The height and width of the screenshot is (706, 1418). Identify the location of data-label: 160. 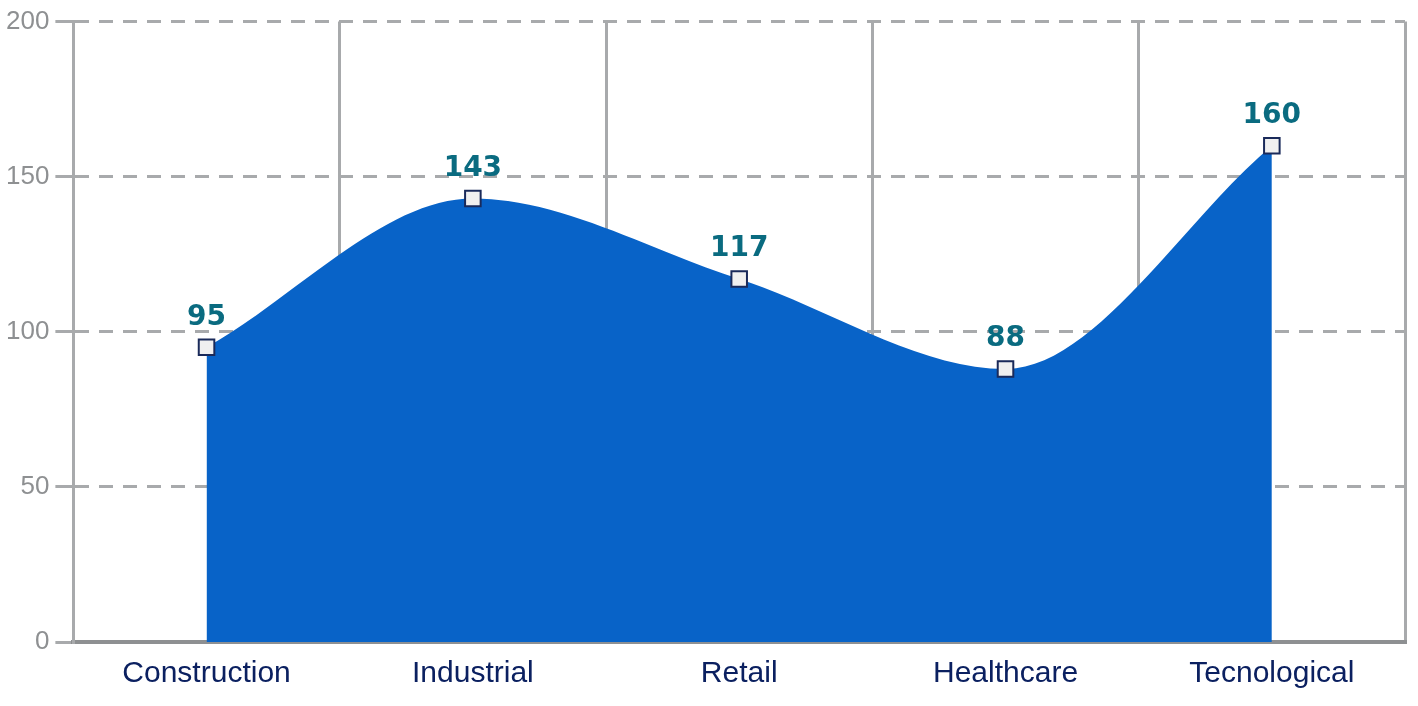
(1272, 113).